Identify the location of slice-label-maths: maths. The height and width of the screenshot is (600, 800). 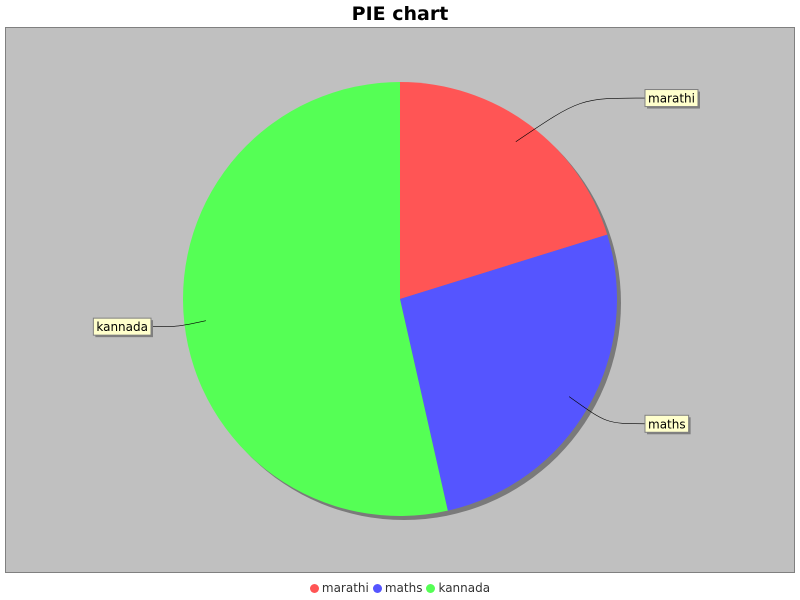
(667, 424).